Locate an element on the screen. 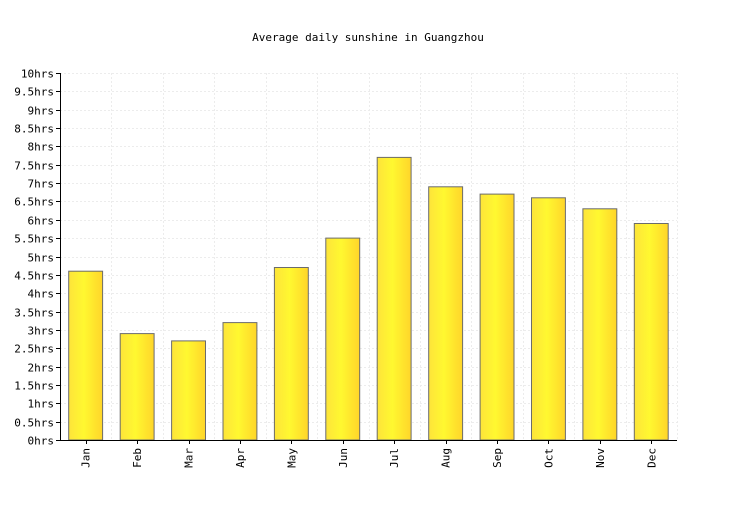 This screenshot has width=736, height=505. y-tick-label: 6.5hrs is located at coordinates (34, 202).